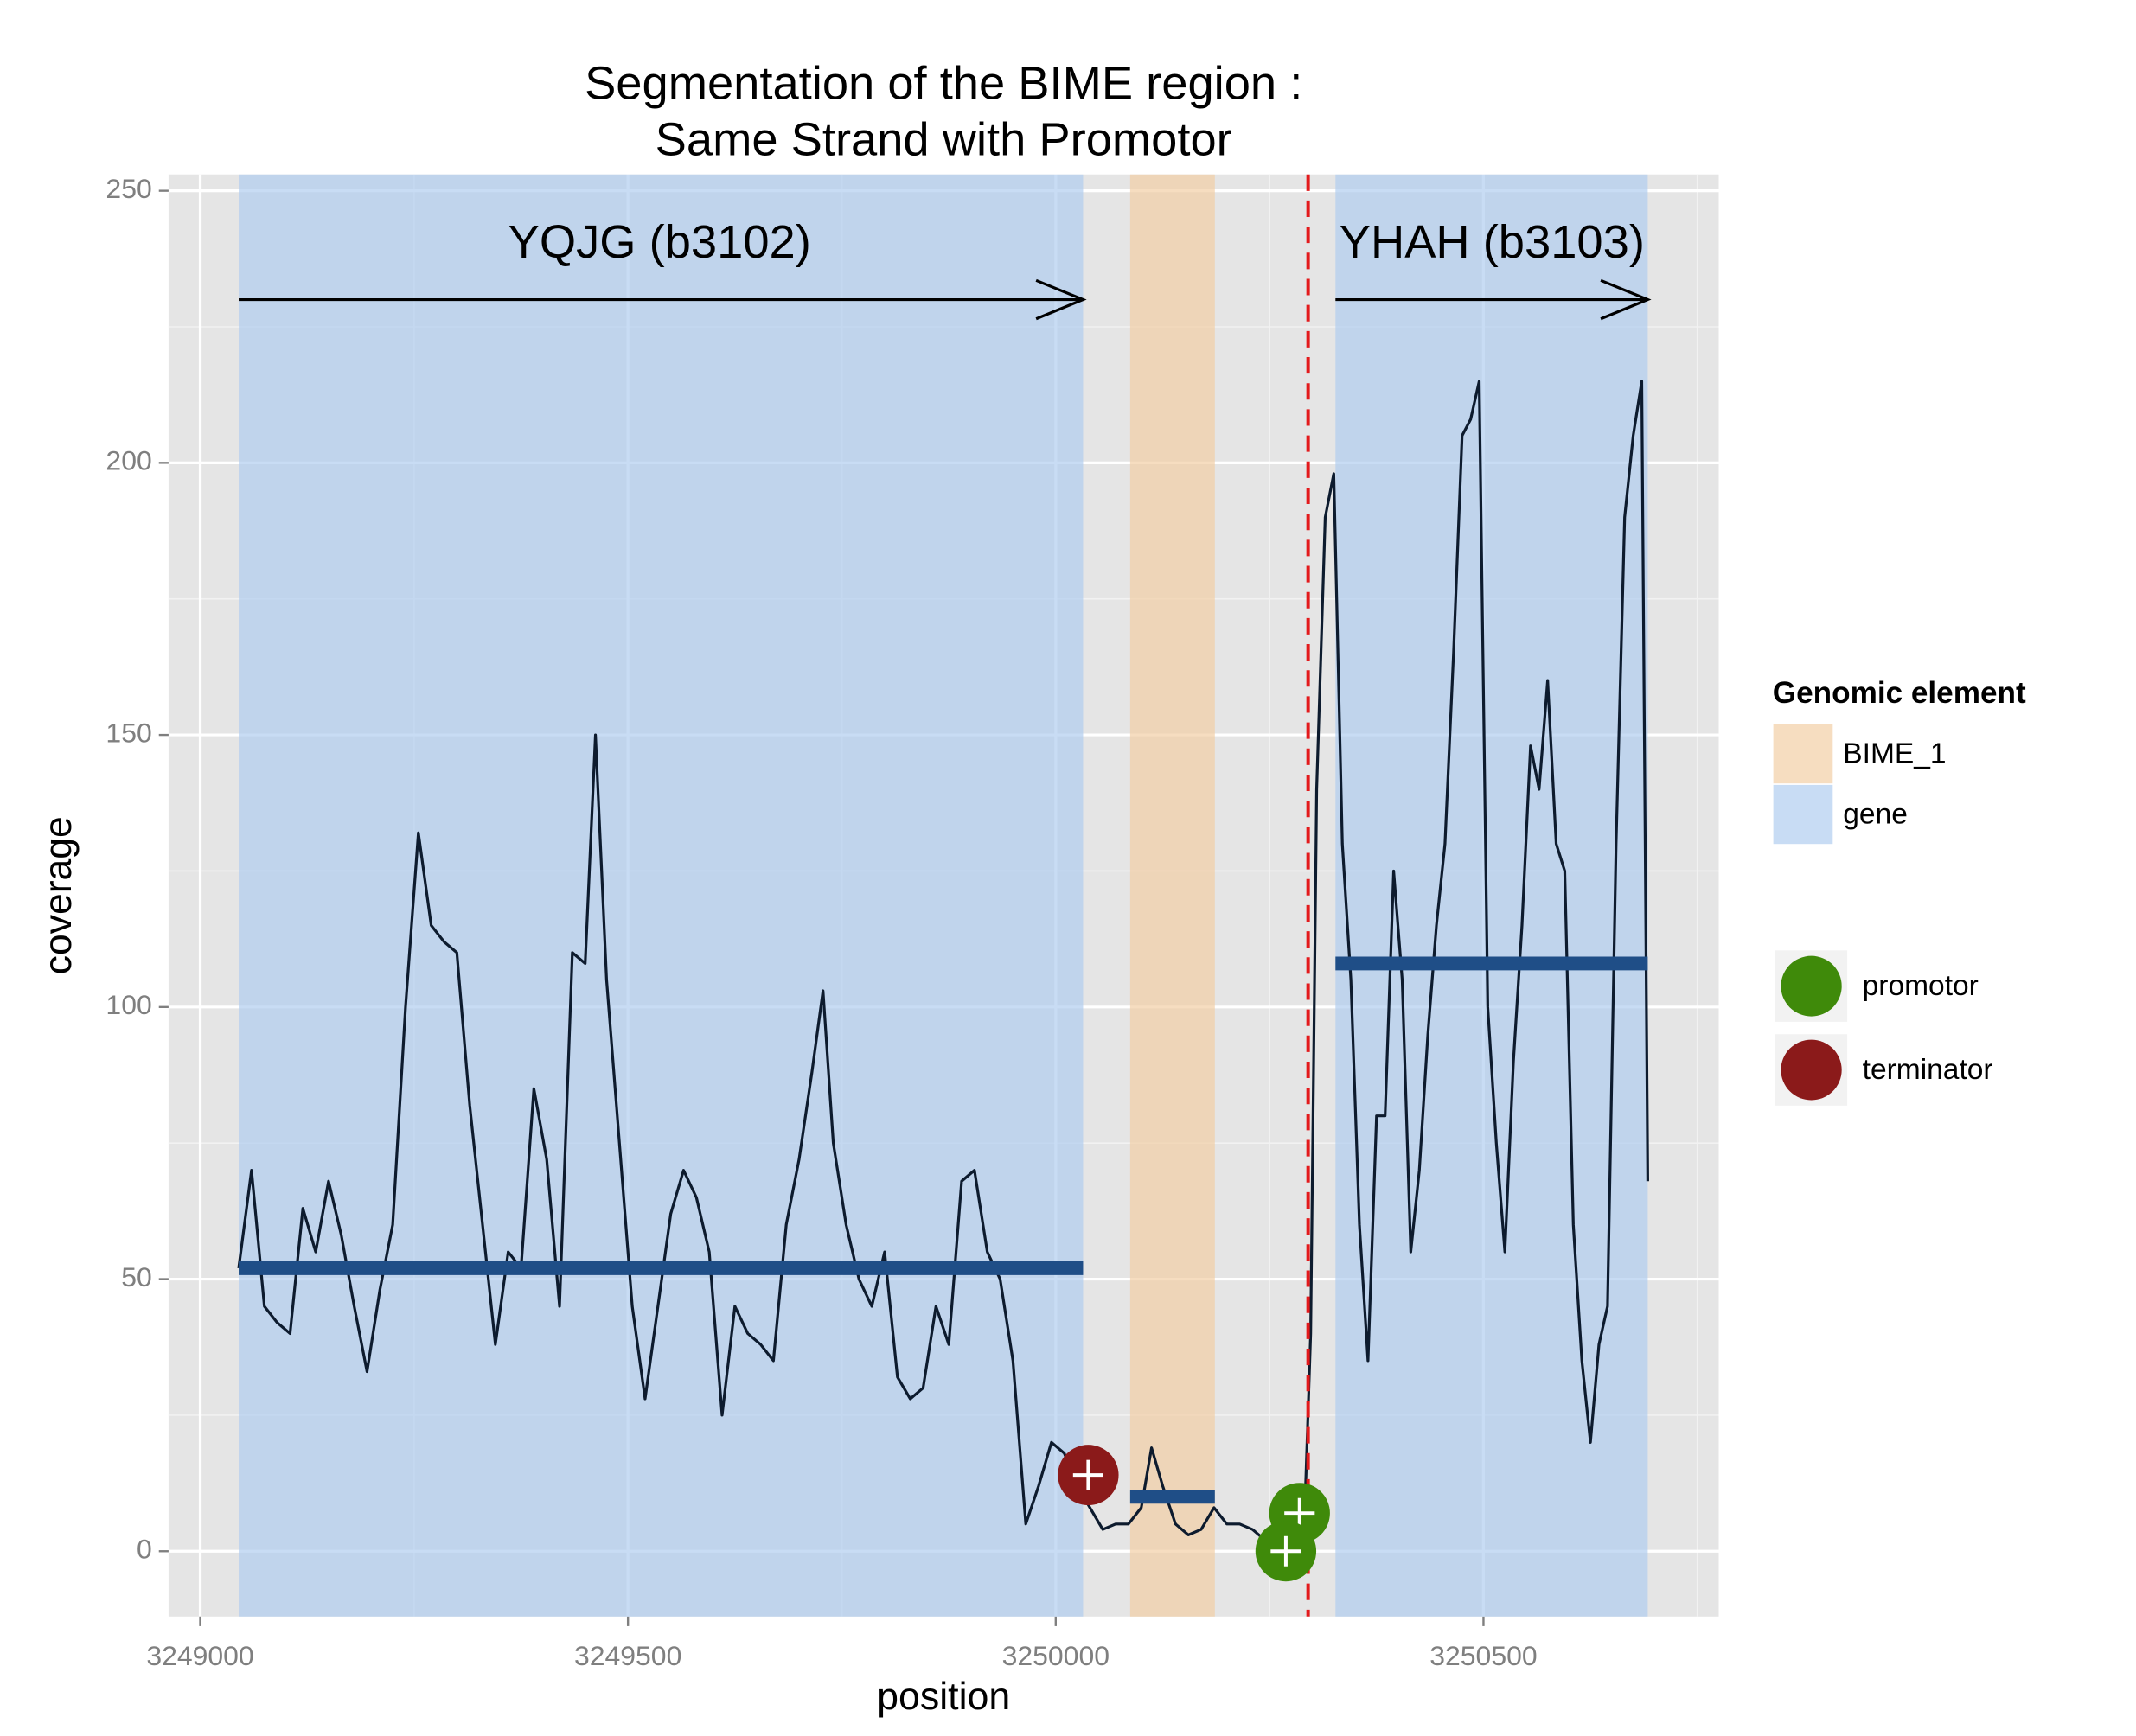 This screenshot has width=2136, height=1736. Describe the element at coordinates (58, 895) in the screenshot. I see `y-axis-label: coverage` at that location.